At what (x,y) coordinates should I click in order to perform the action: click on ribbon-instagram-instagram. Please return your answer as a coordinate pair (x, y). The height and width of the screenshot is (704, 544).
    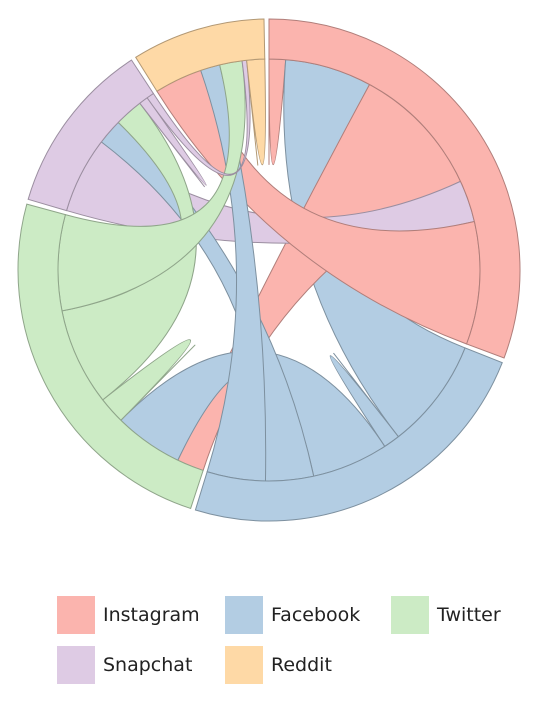
    Looking at the image, I should click on (277, 111).